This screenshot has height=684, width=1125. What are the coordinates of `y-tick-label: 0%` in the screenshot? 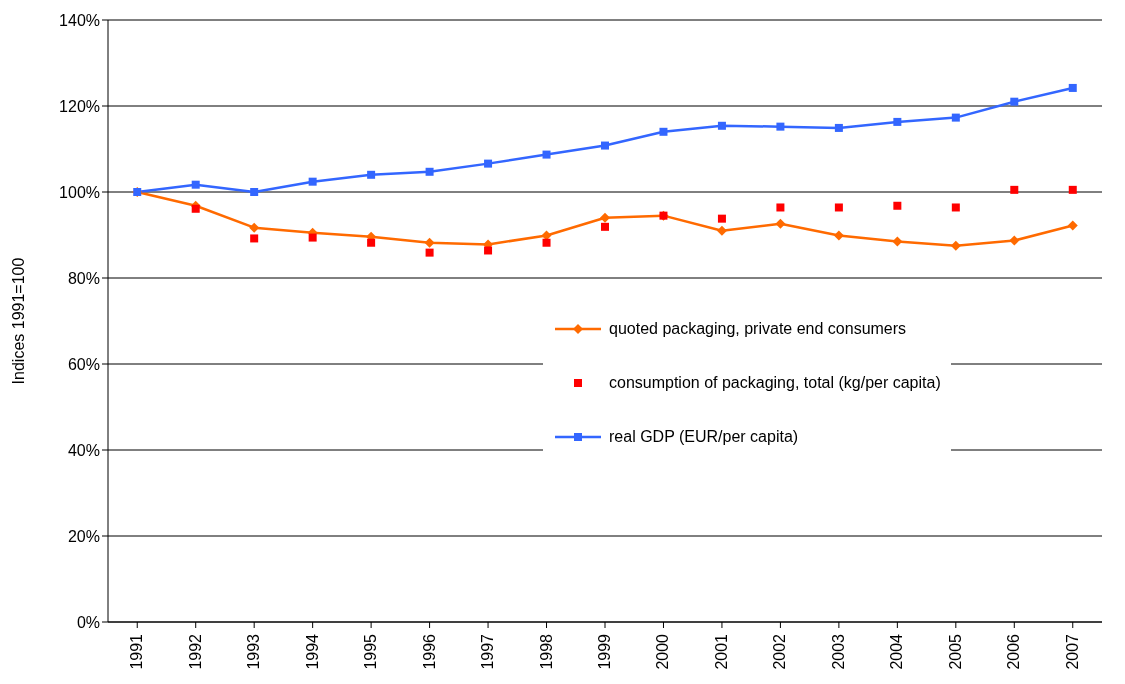 It's located at (88, 622).